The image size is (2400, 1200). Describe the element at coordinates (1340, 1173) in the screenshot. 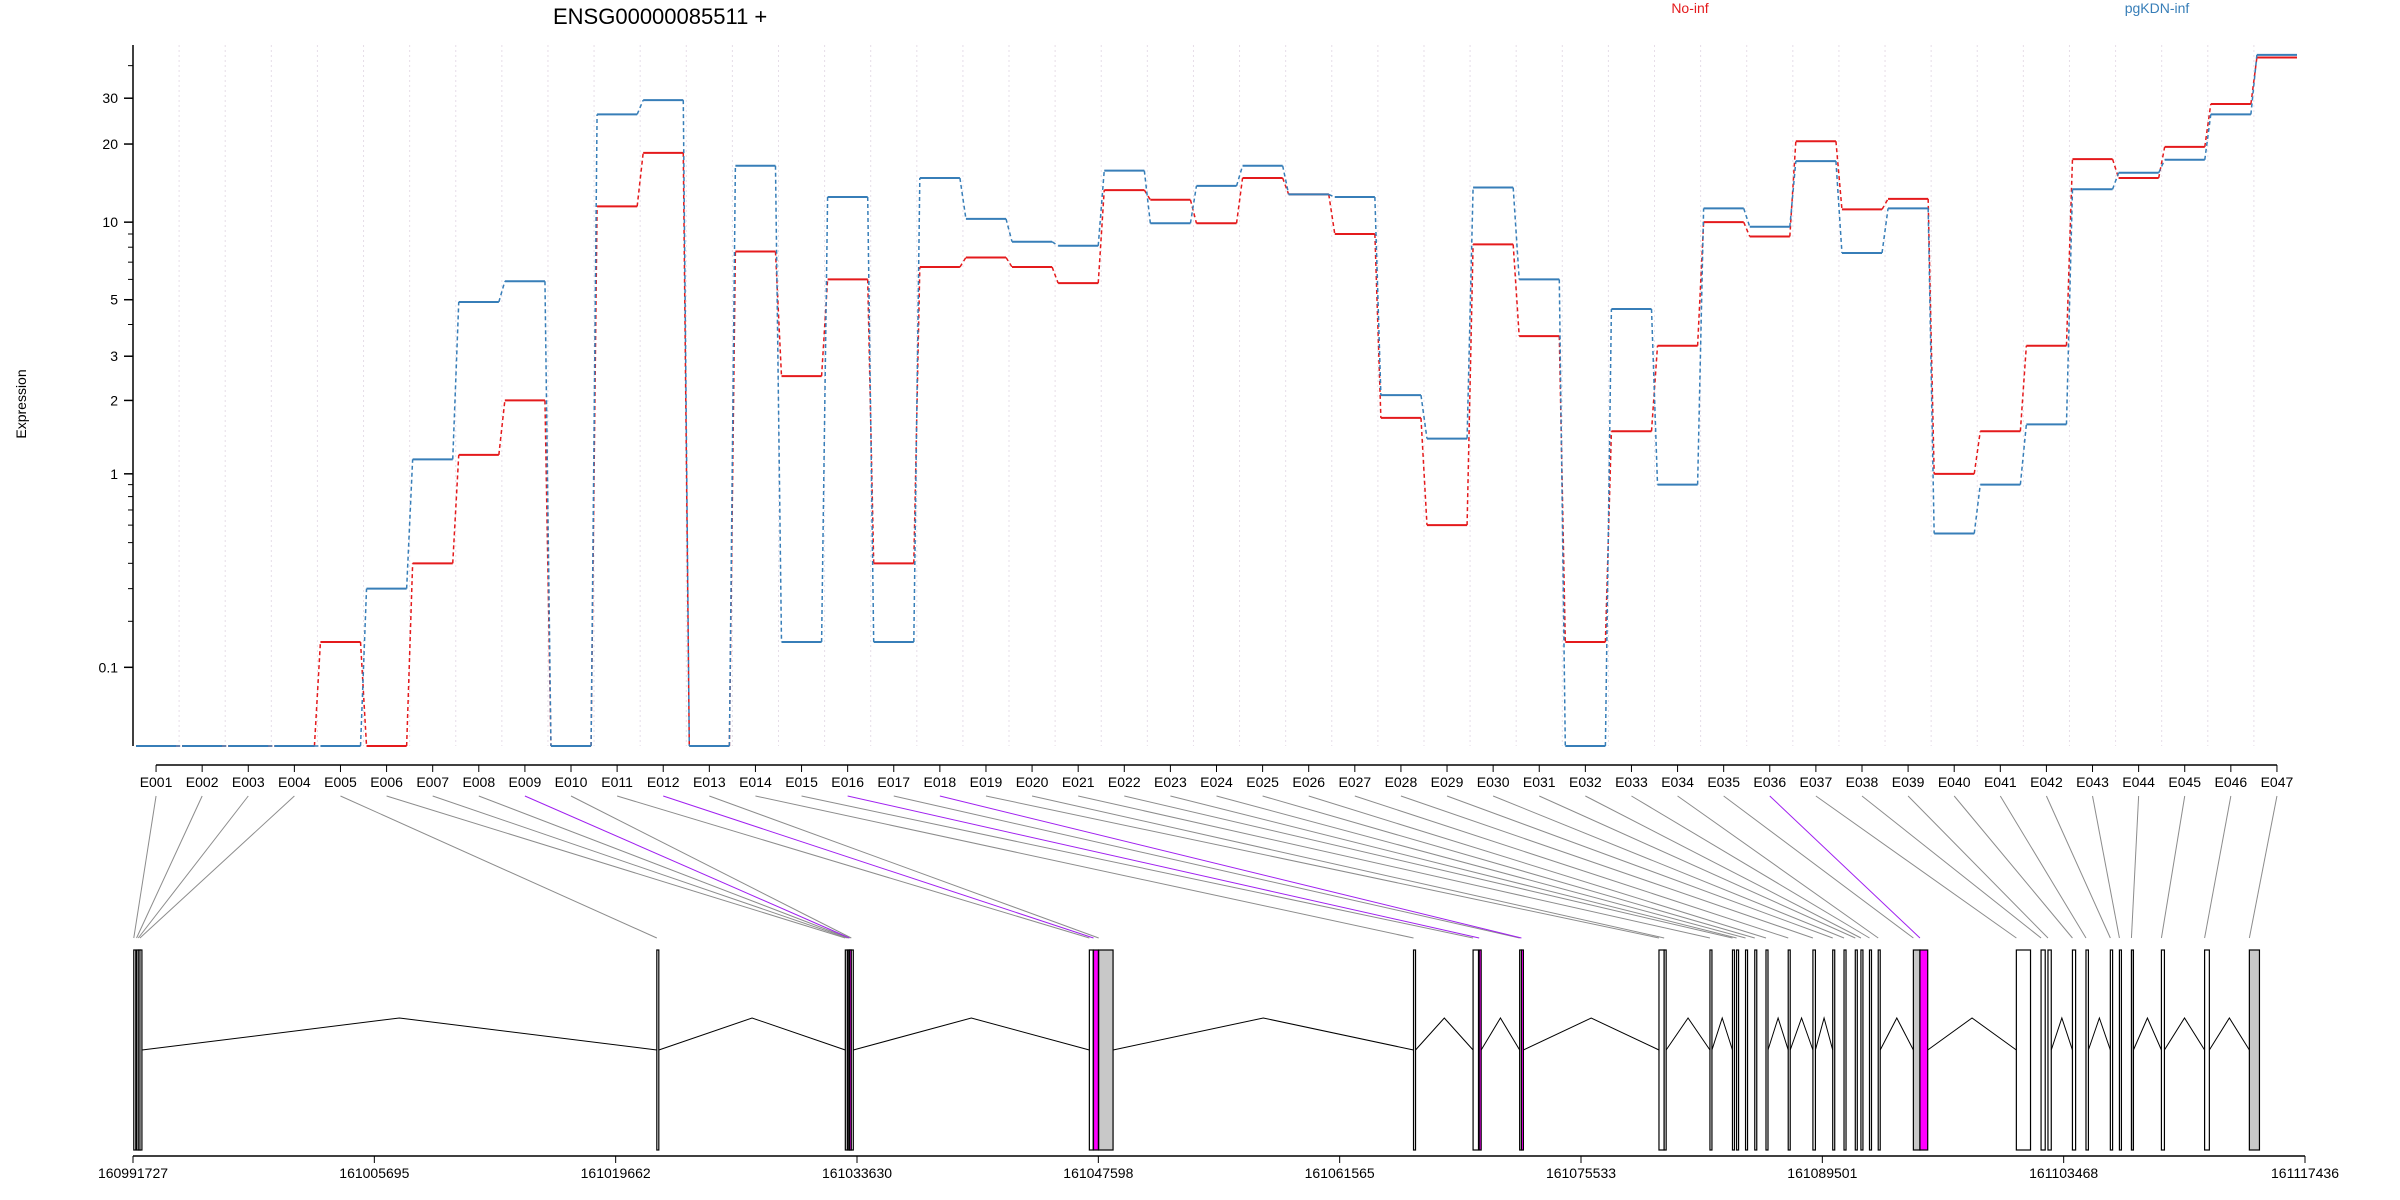

I see `genomic-tick-label: 161061565` at that location.